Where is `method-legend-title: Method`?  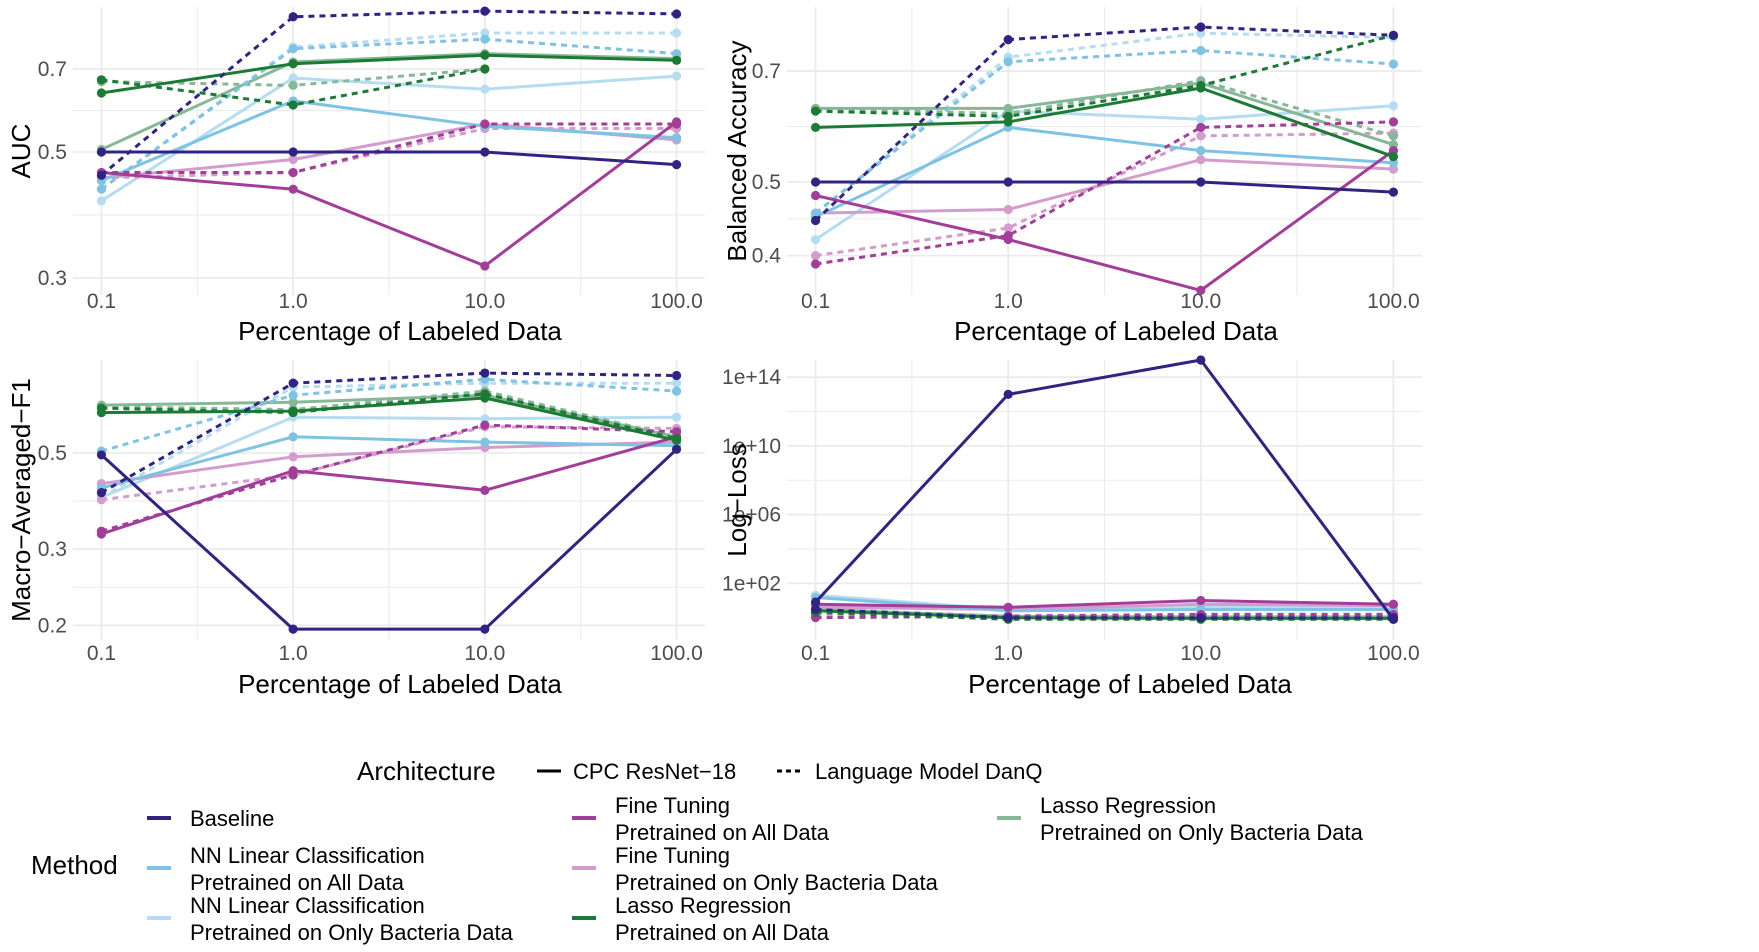 method-legend-title: Method is located at coordinates (74, 865).